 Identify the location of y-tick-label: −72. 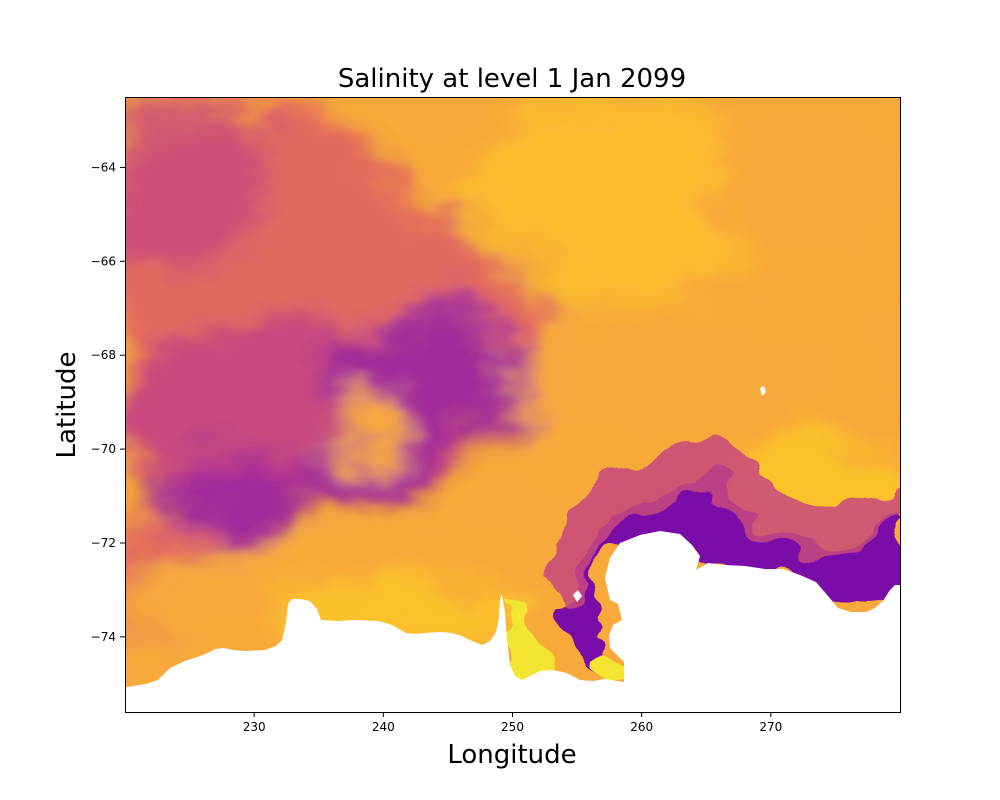
(103, 543).